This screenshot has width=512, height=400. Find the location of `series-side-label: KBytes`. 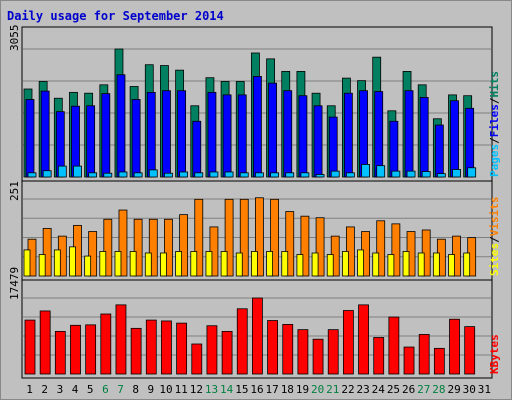

series-side-label: KBytes is located at coordinates (494, 354).